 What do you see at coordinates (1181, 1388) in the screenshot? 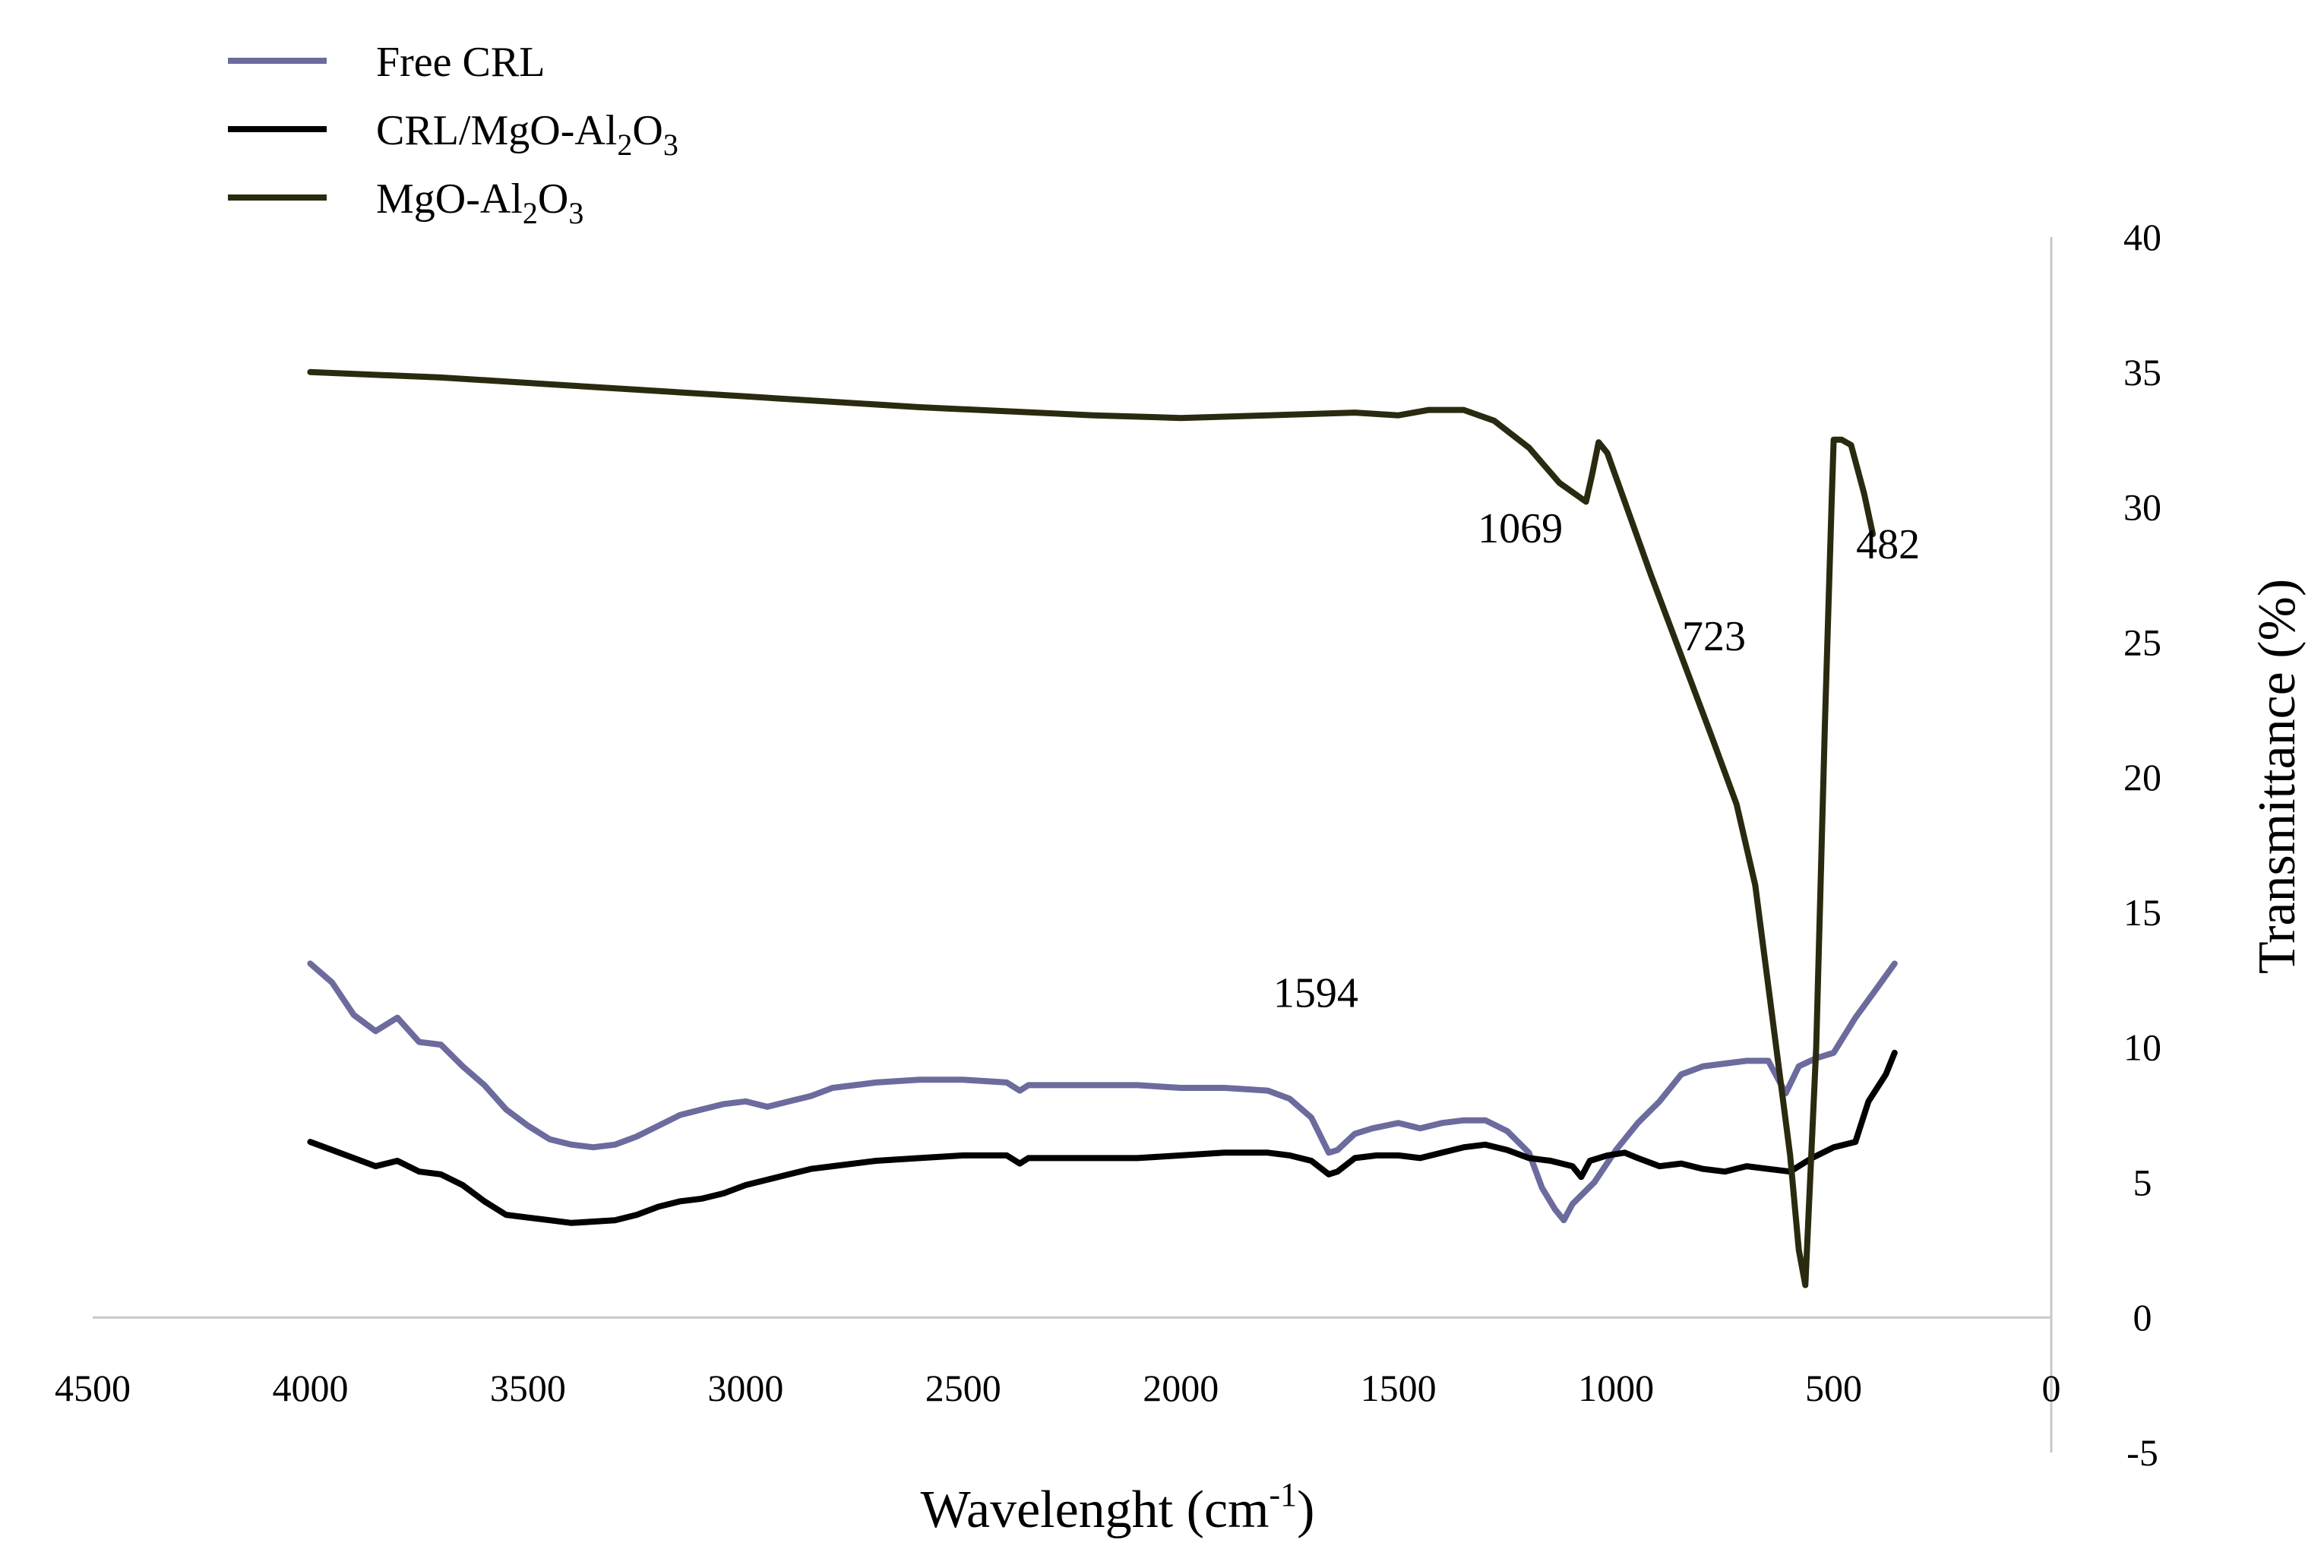
I see `x-tick-label: 2000` at bounding box center [1181, 1388].